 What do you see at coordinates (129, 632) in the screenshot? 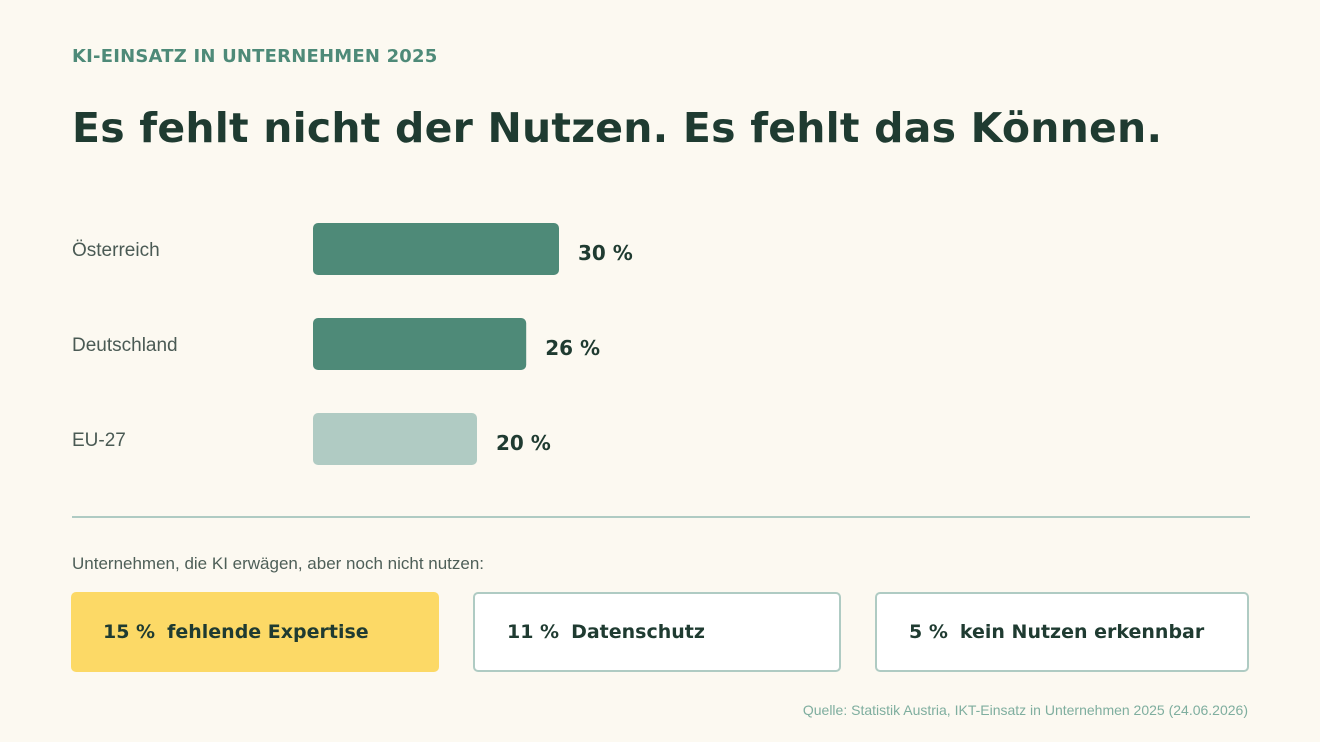
I see `reason-percent: 15 %` at bounding box center [129, 632].